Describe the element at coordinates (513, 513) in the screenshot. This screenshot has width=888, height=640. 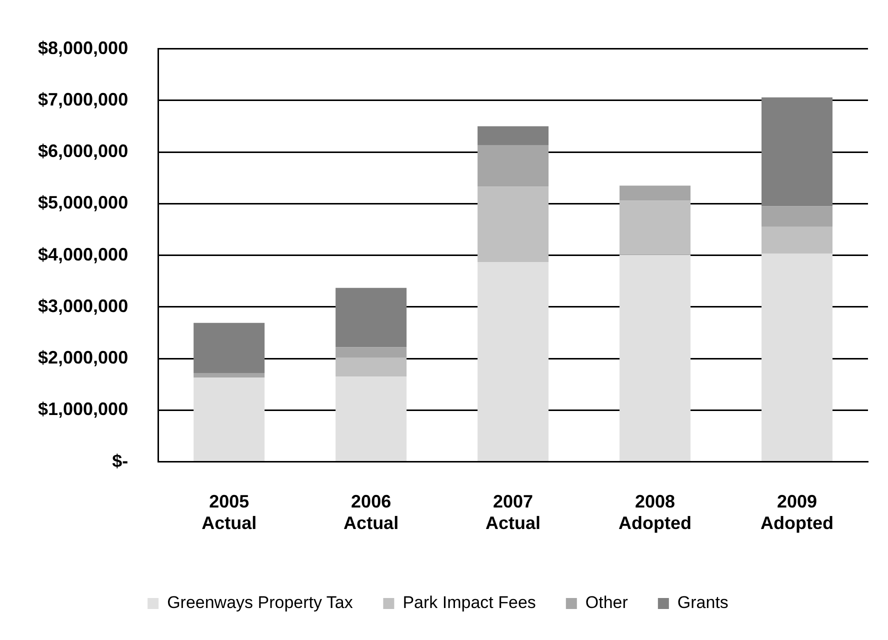
I see `x-tick-label: 2007 Actual` at that location.